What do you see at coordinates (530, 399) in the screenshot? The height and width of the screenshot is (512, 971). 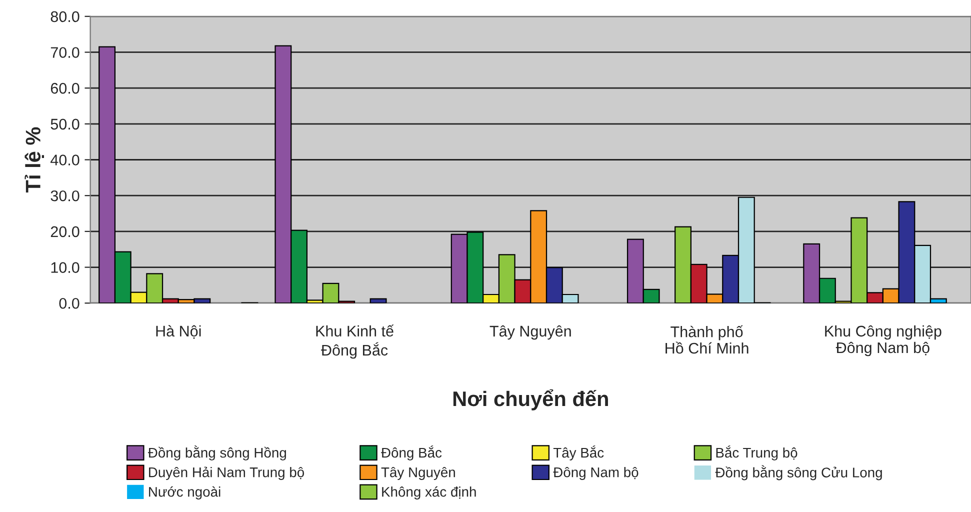 I see `x-axis-title: Nơi chuyển đến` at bounding box center [530, 399].